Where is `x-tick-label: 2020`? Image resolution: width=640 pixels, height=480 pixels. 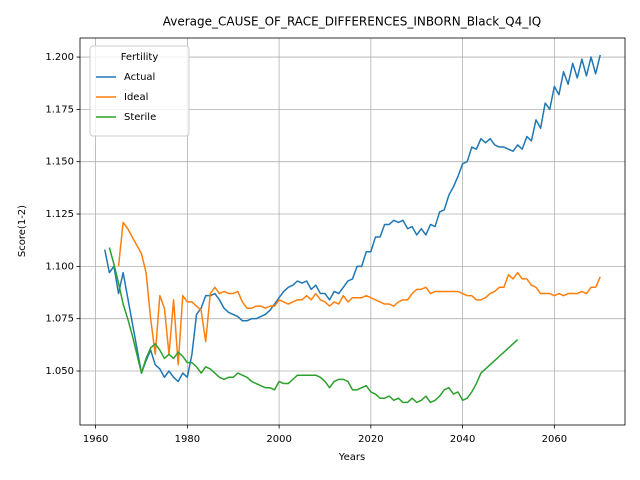
x-tick-label: 2020 is located at coordinates (370, 439).